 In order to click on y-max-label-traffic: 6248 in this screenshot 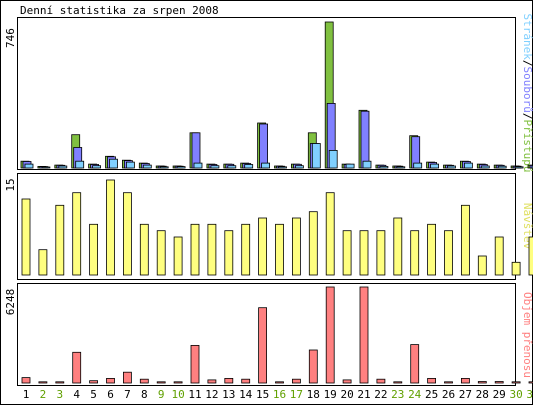, I will do `click(10, 302)`.